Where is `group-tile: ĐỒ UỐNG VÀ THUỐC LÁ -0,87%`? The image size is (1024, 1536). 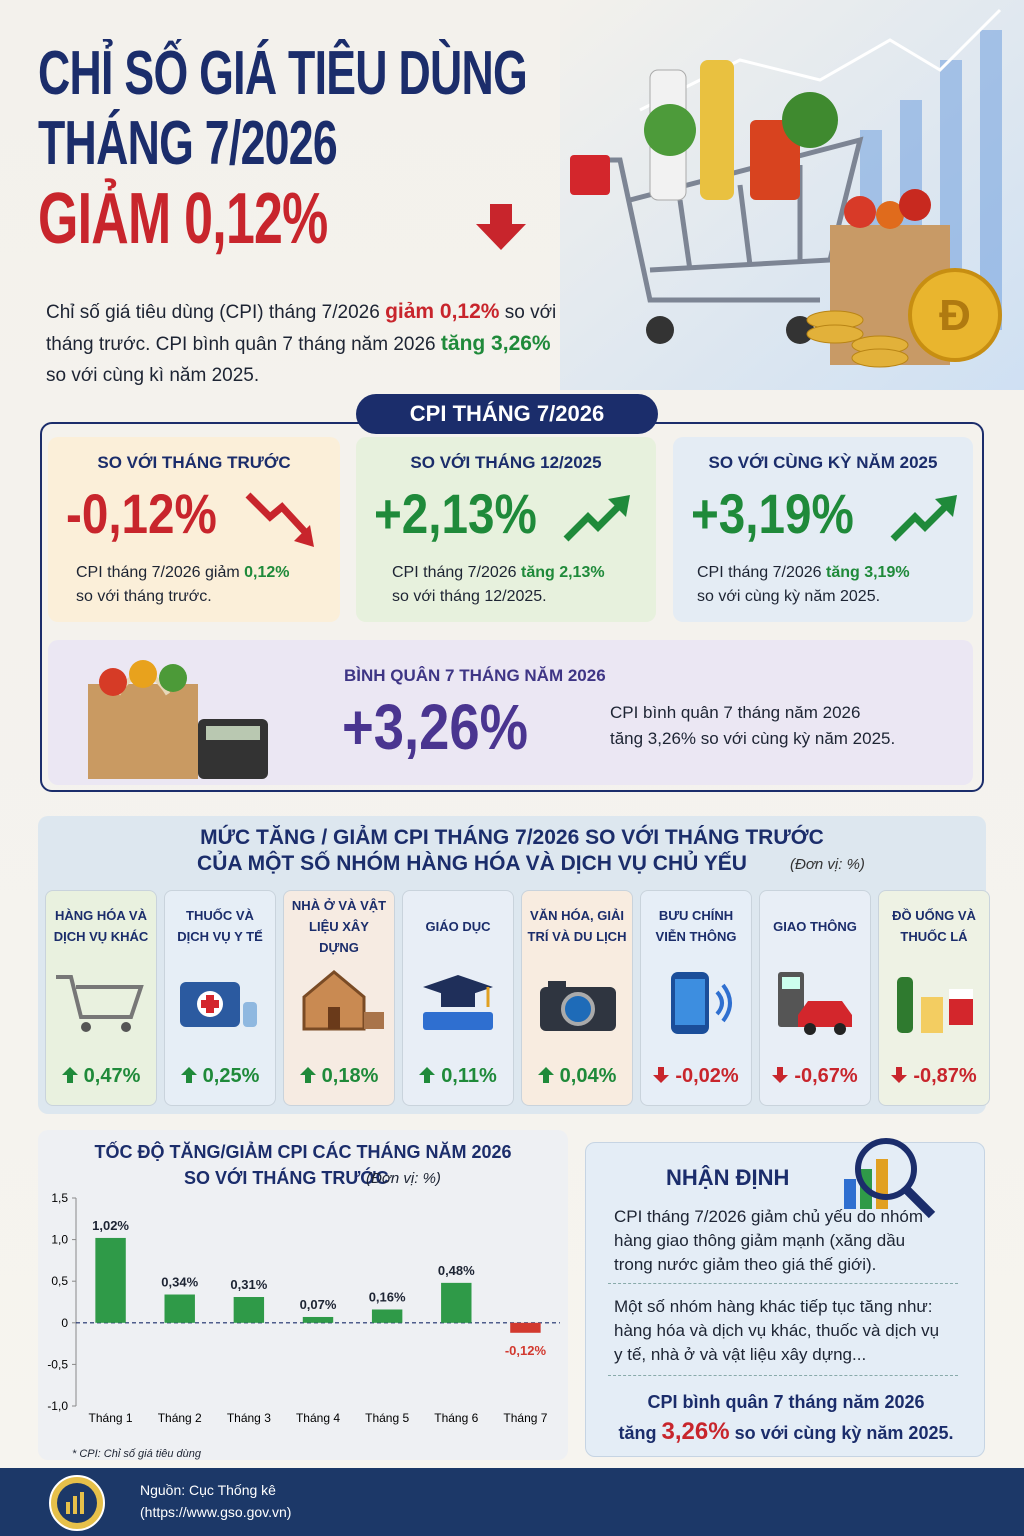 group-tile: ĐỒ UỐNG VÀ THUỐC LÁ -0,87% is located at coordinates (934, 998).